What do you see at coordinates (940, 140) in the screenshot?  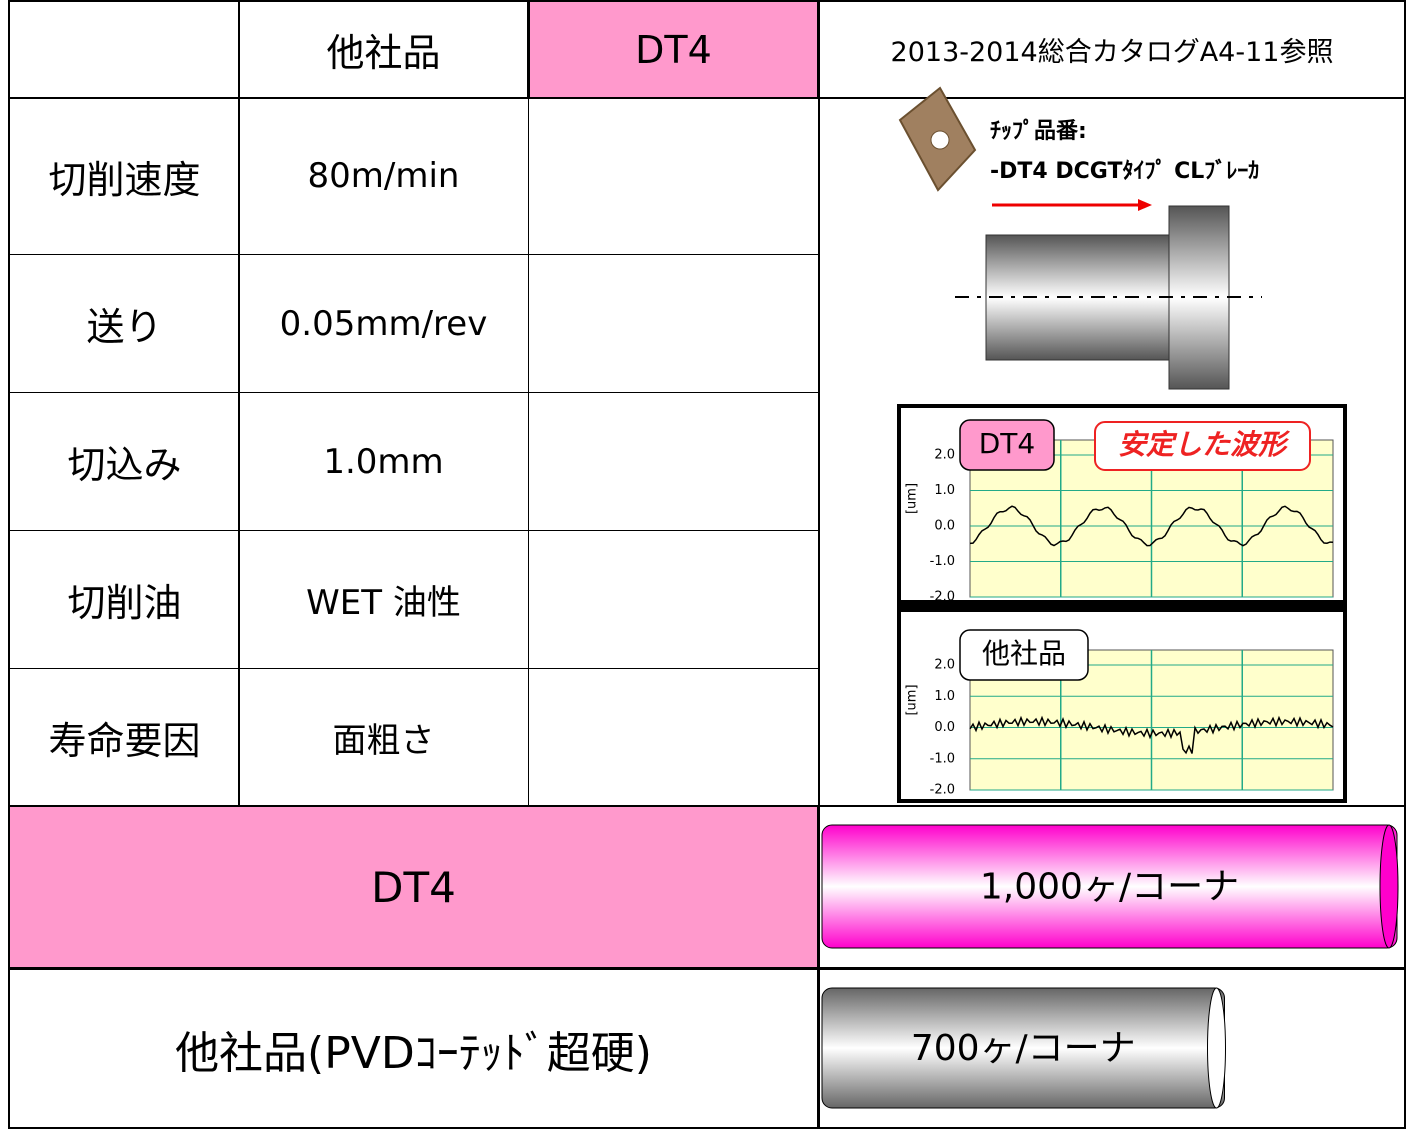 I see `insert-hole` at bounding box center [940, 140].